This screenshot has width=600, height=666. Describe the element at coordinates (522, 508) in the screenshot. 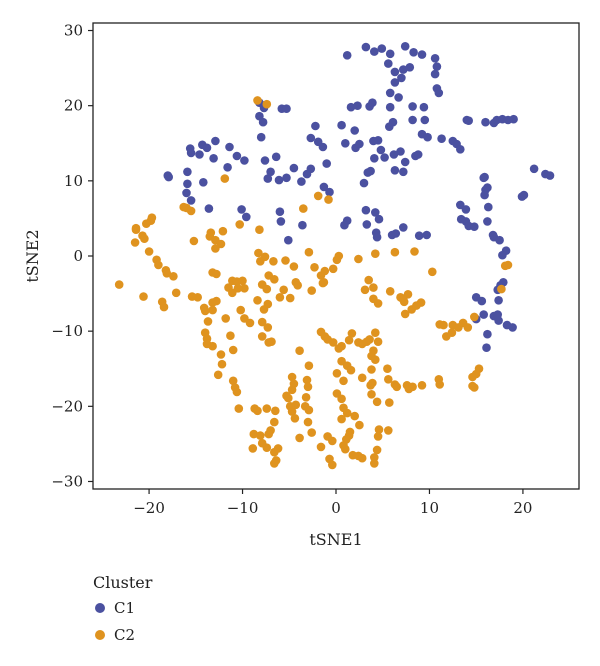

I see `x-tick-label: 20` at that location.